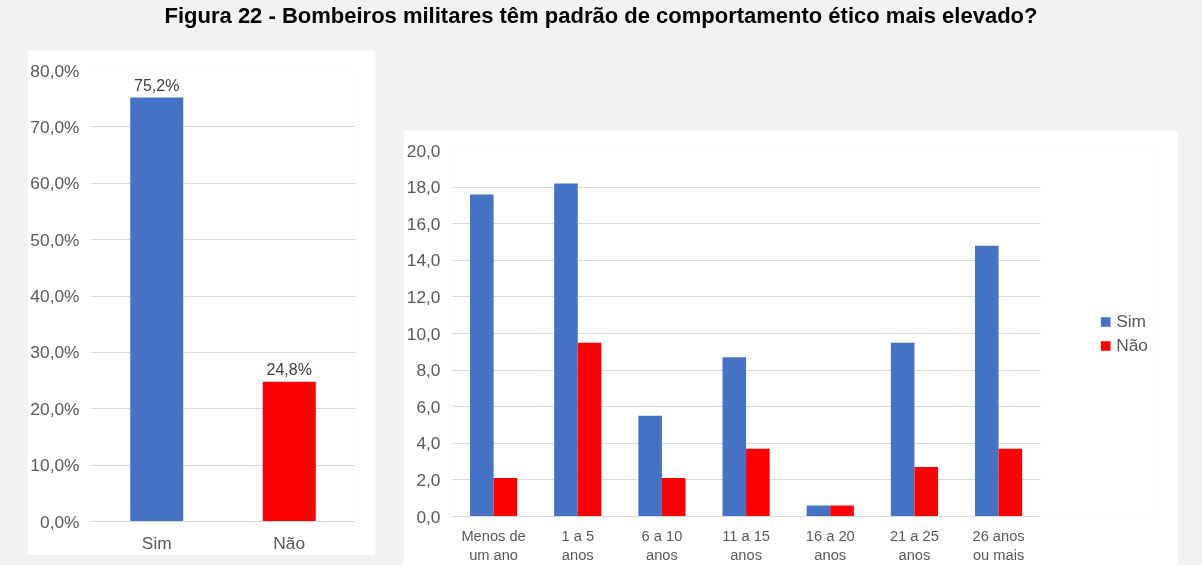  What do you see at coordinates (157, 85) in the screenshot?
I see `data-label: 75,2%` at bounding box center [157, 85].